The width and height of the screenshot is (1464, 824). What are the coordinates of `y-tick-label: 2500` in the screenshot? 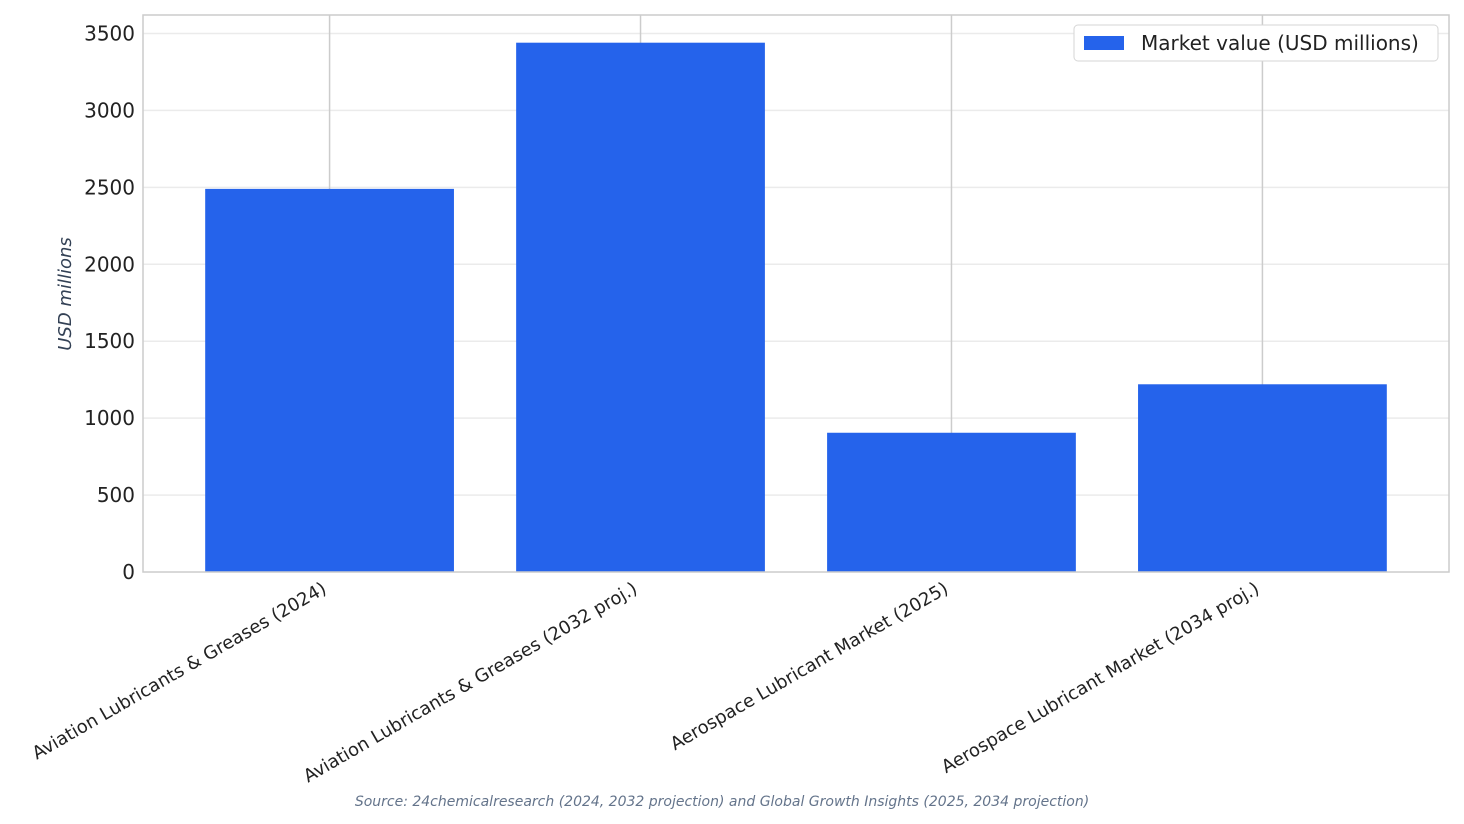 It's located at (109, 187).